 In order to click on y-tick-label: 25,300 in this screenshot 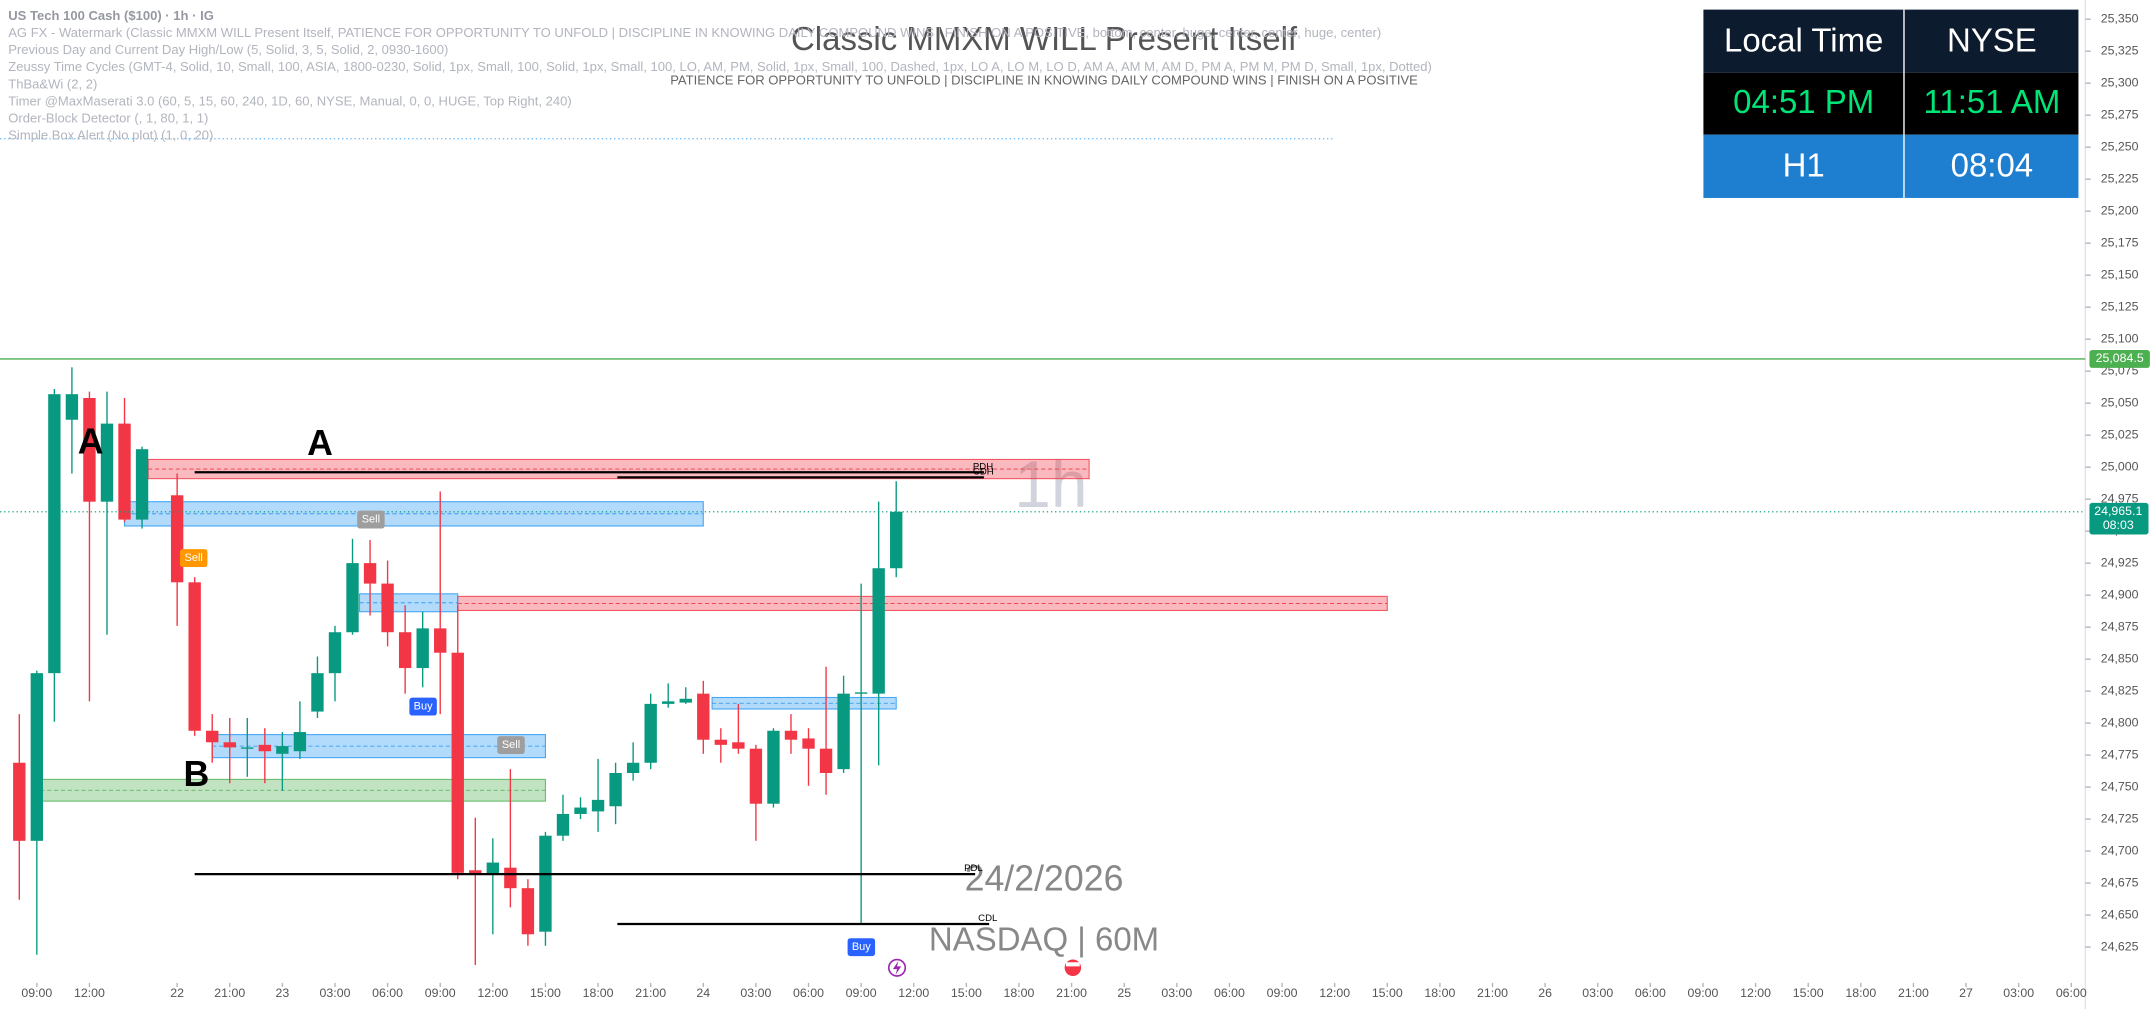, I will do `click(2120, 82)`.